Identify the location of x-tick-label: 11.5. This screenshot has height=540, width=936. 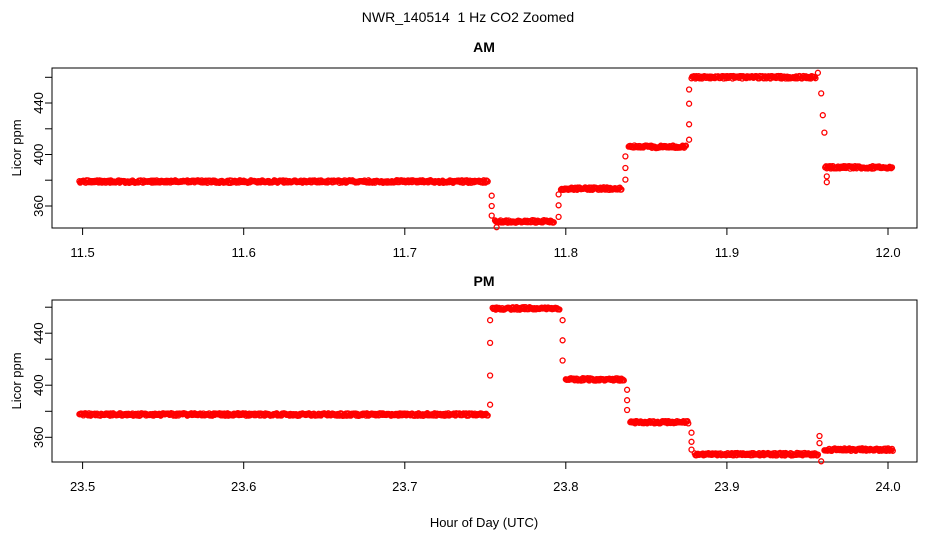
(82, 252).